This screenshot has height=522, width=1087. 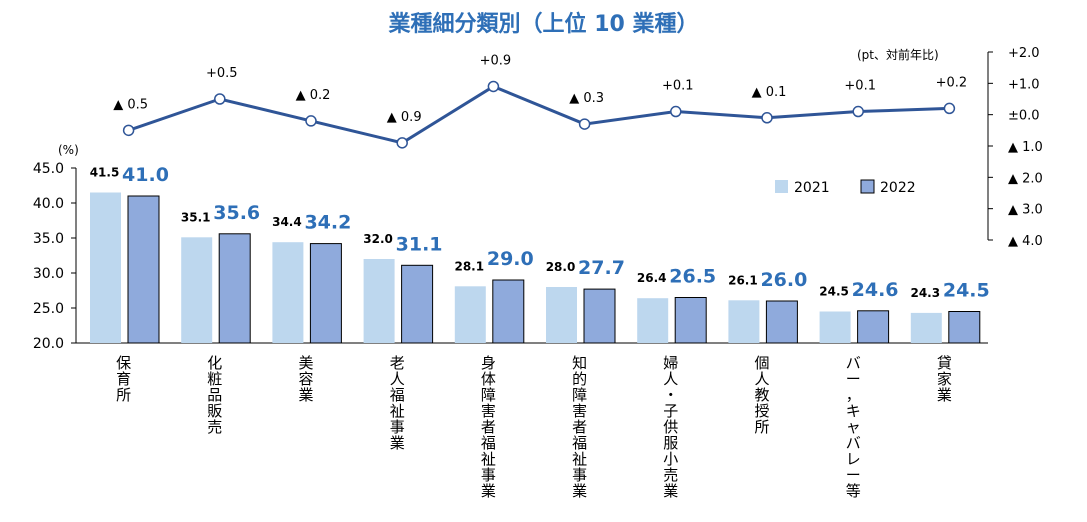 What do you see at coordinates (145, 175) in the screenshot?
I see `bar-2022-label: 41.0` at bounding box center [145, 175].